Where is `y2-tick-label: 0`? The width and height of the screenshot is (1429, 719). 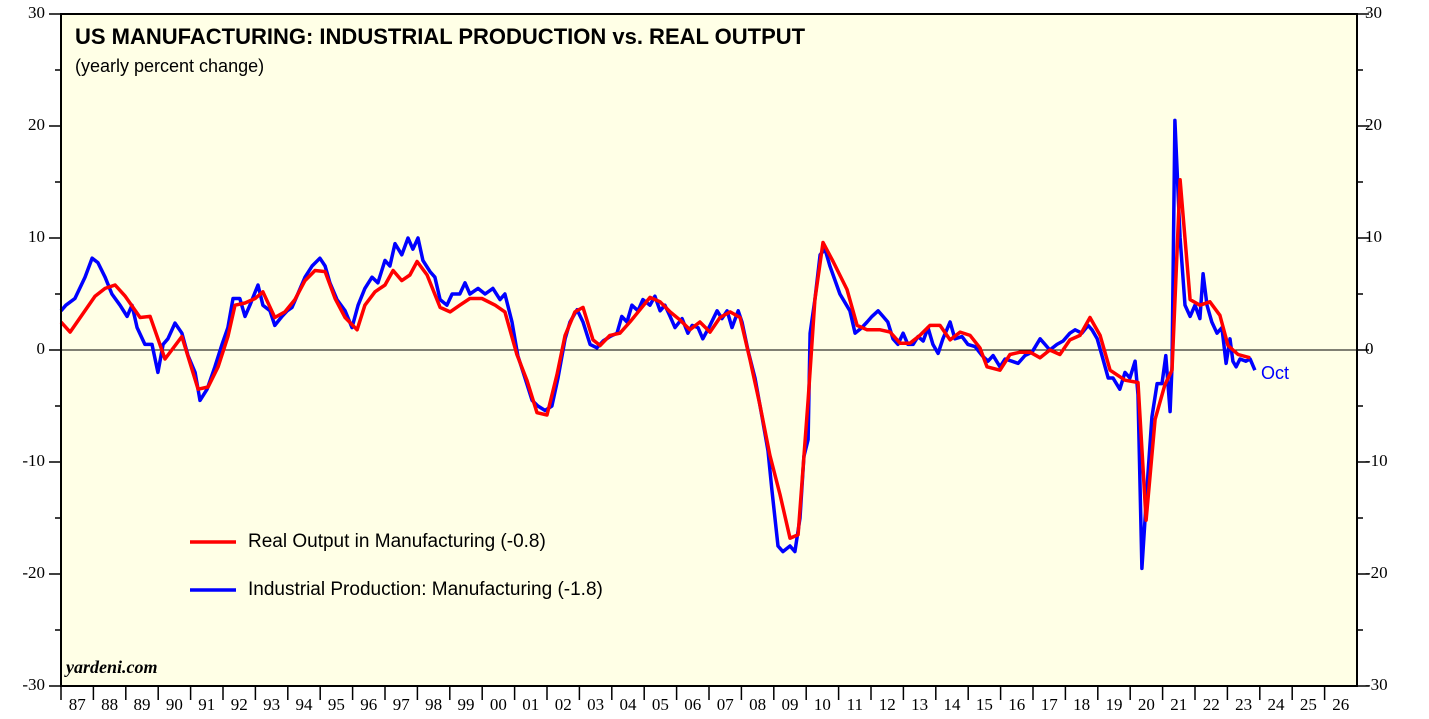
y2-tick-label: 0 is located at coordinates (1369, 348).